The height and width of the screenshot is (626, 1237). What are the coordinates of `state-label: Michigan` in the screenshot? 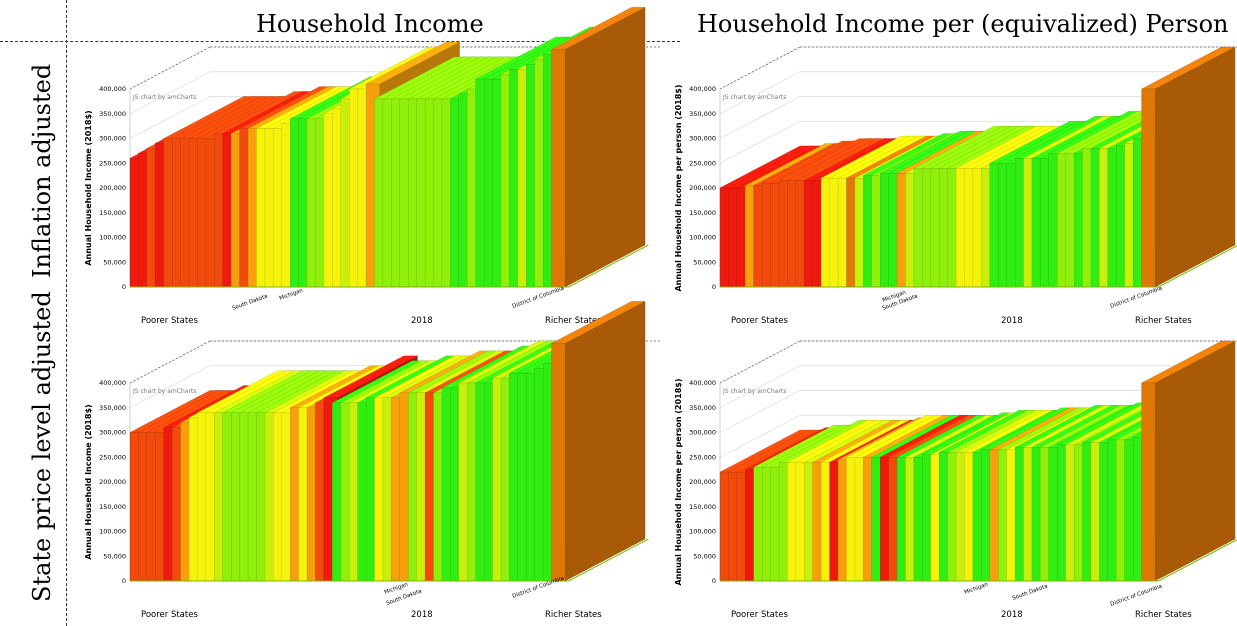 It's located at (292, 295).